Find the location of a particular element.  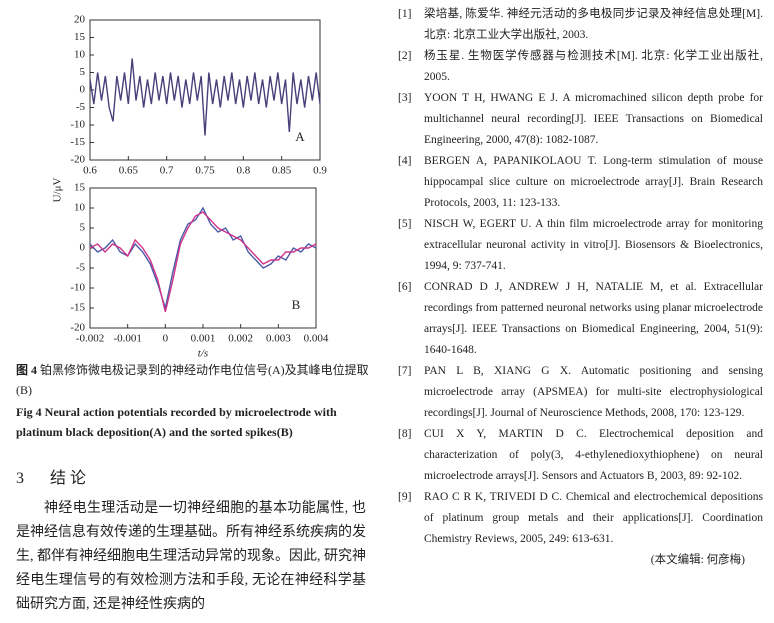

caption-label: Fig 4 is located at coordinates (29, 412).